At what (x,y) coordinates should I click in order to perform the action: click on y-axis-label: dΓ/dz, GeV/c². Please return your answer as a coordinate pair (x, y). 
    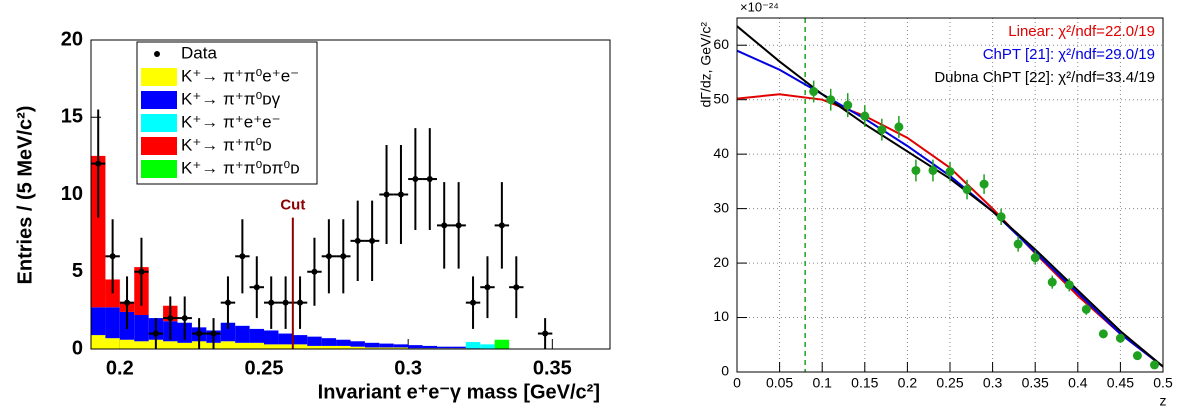
    Looking at the image, I should click on (706, 65).